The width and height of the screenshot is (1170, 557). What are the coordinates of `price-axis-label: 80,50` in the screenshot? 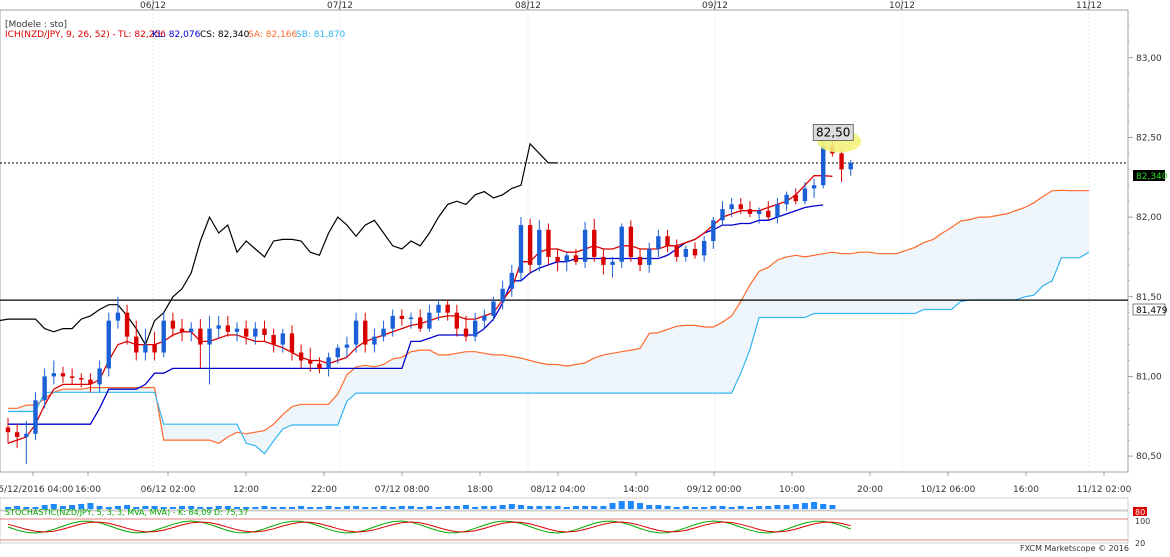 It's located at (1149, 457).